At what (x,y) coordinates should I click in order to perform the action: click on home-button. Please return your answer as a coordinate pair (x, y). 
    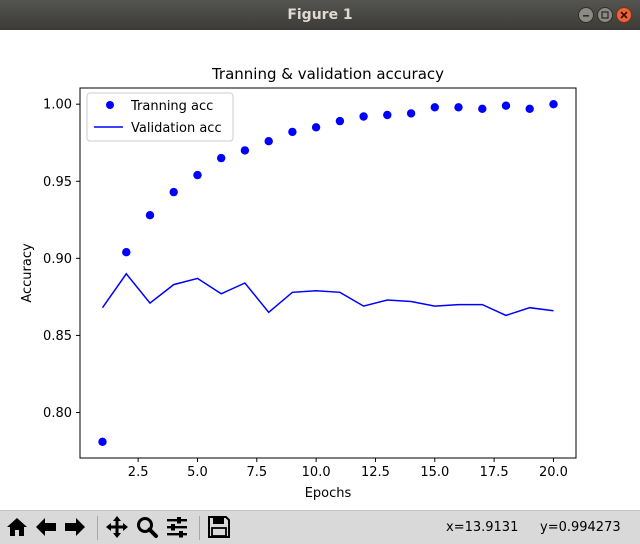
    Looking at the image, I should click on (17, 527).